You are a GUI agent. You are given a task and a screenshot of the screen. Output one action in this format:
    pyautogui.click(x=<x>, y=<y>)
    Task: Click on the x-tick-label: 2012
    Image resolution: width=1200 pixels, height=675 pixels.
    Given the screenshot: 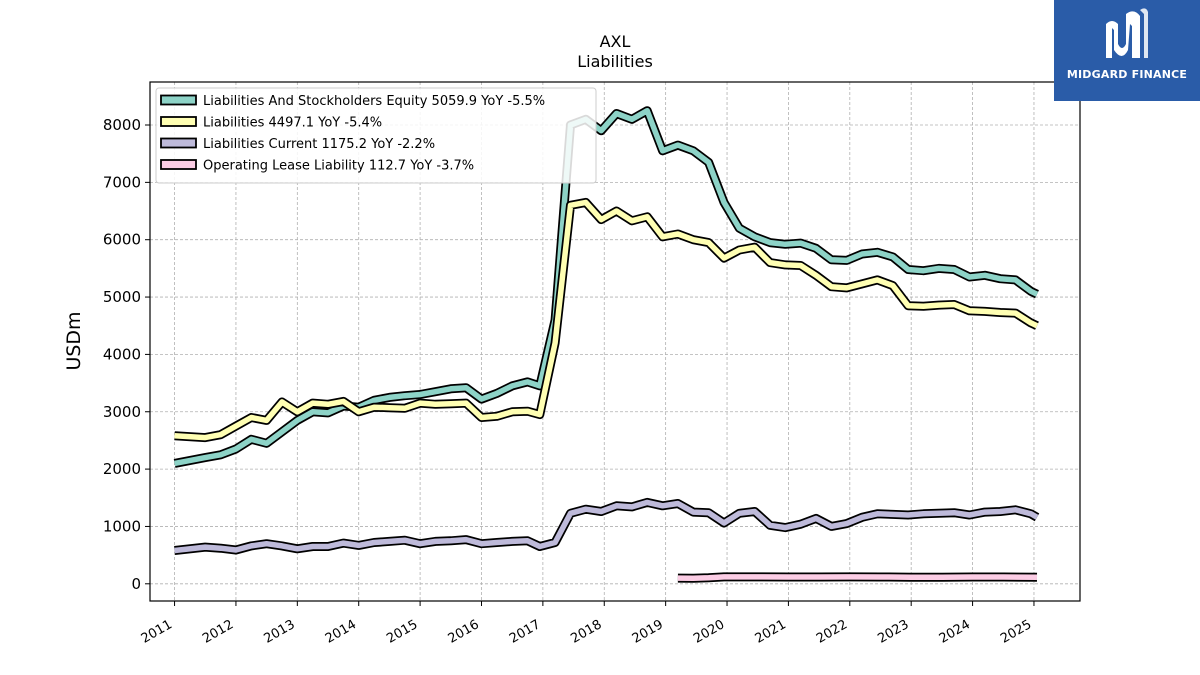 What is the action you would take?
    pyautogui.click(x=218, y=632)
    